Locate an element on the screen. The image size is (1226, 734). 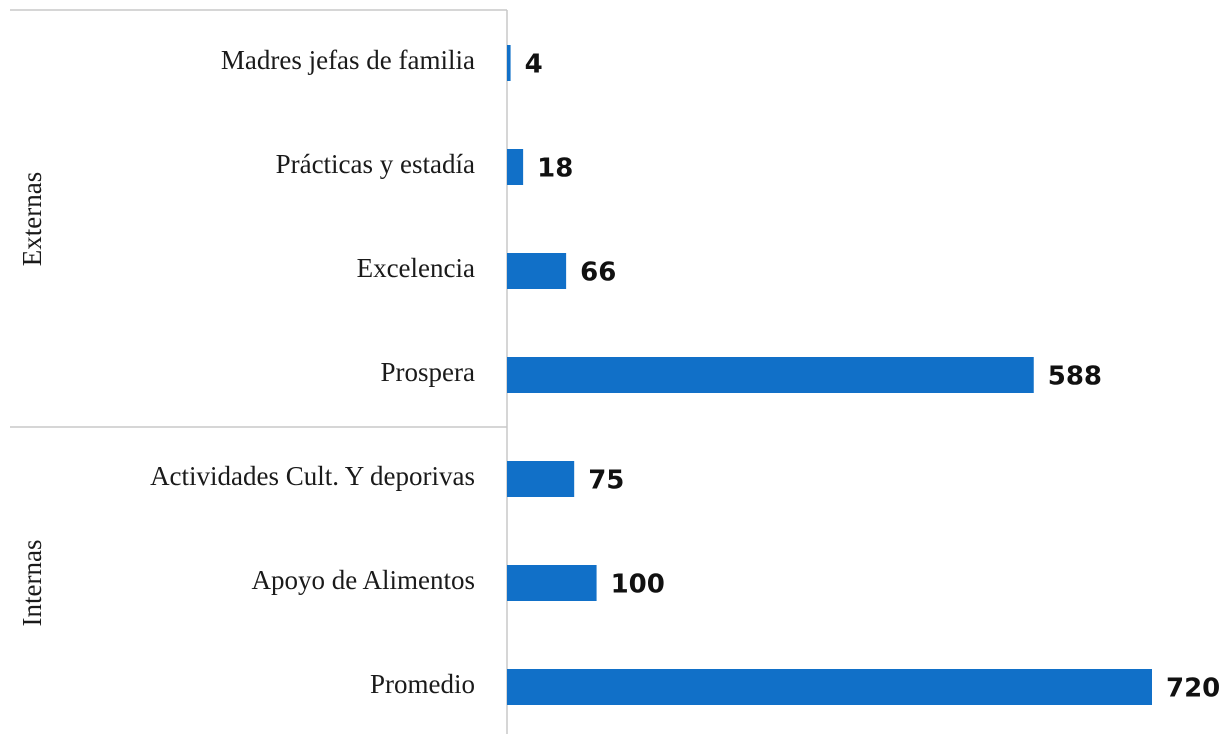
category-label: Prospera is located at coordinates (428, 372).